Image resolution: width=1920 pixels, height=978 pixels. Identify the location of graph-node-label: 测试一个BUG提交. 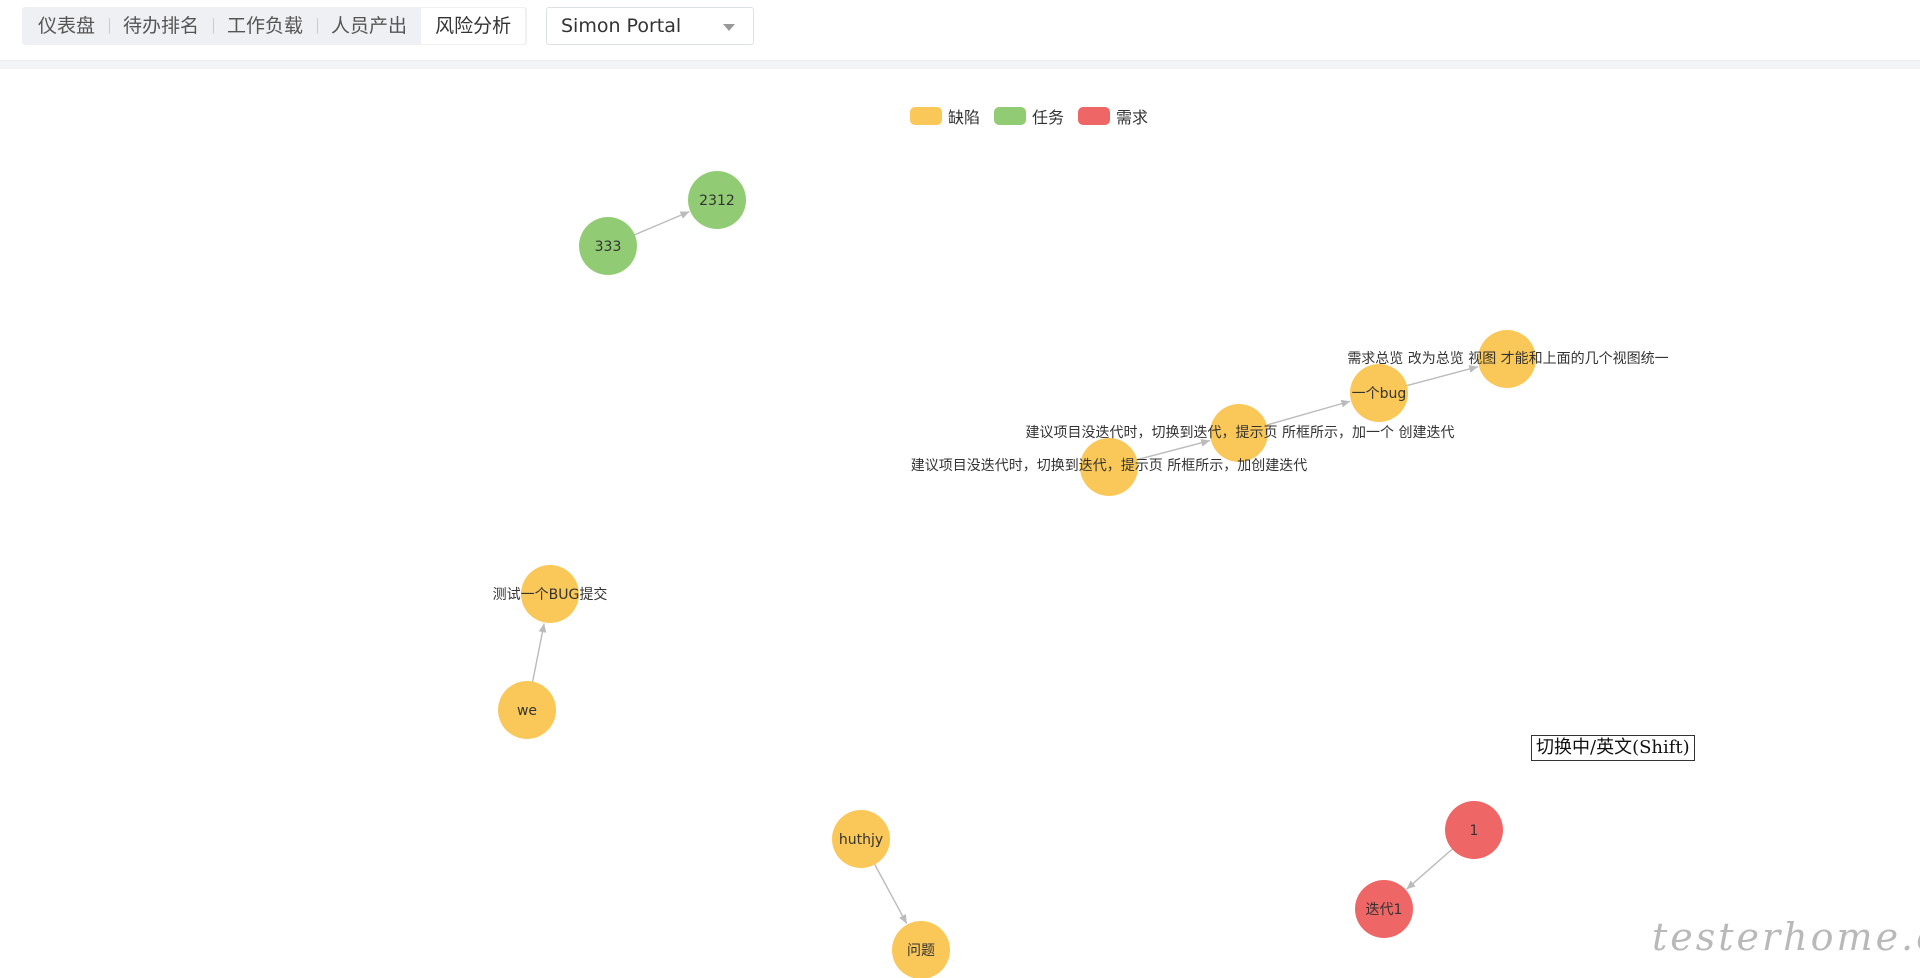
(550, 594).